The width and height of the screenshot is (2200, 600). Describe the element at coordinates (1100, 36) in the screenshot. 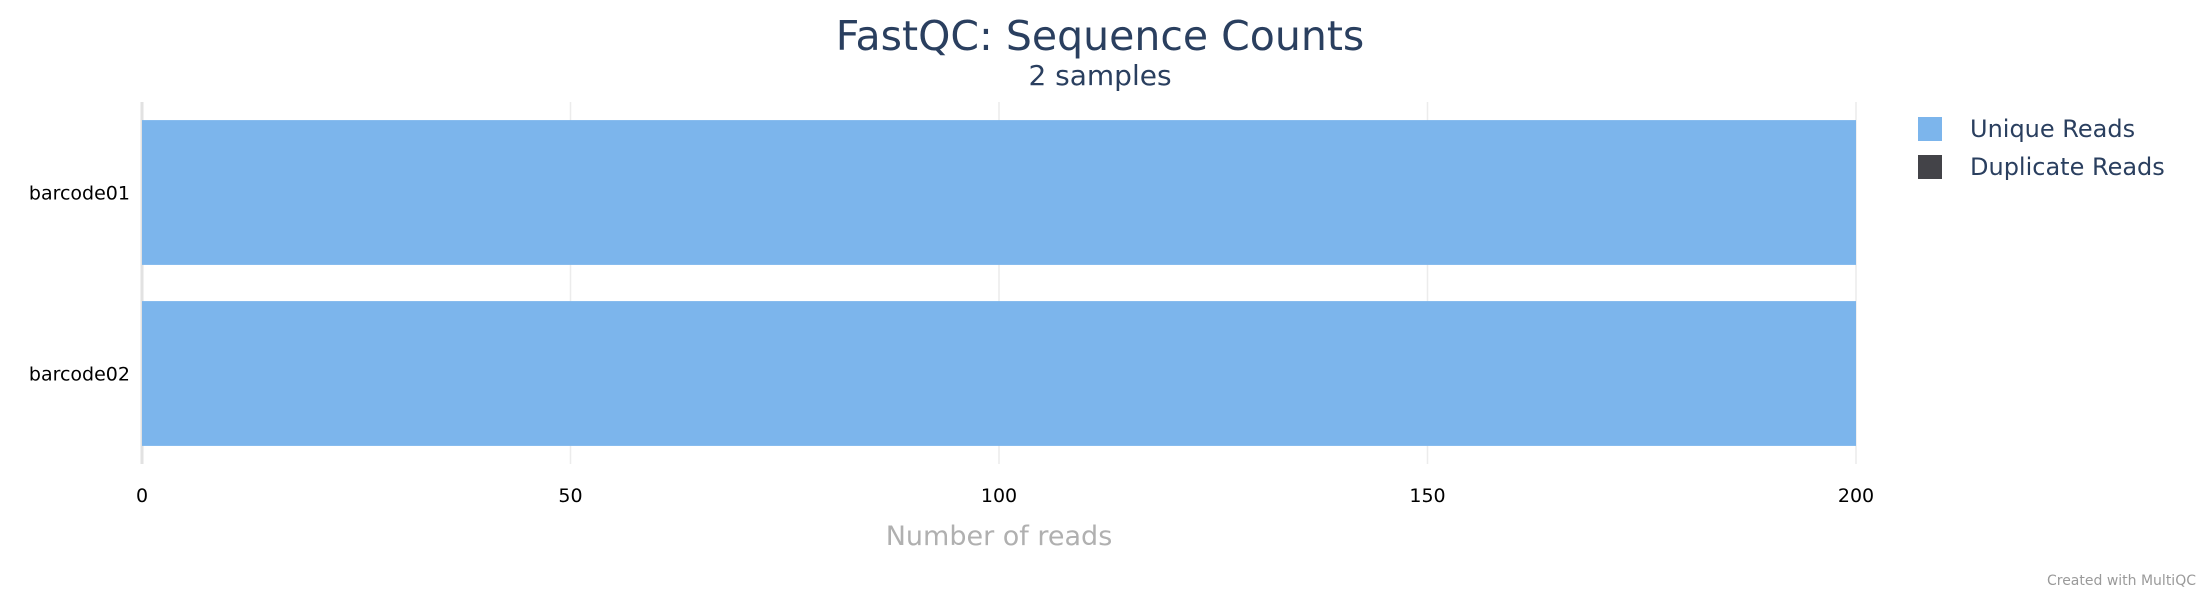

I see `chart-title: FastQC: Sequence Counts` at that location.